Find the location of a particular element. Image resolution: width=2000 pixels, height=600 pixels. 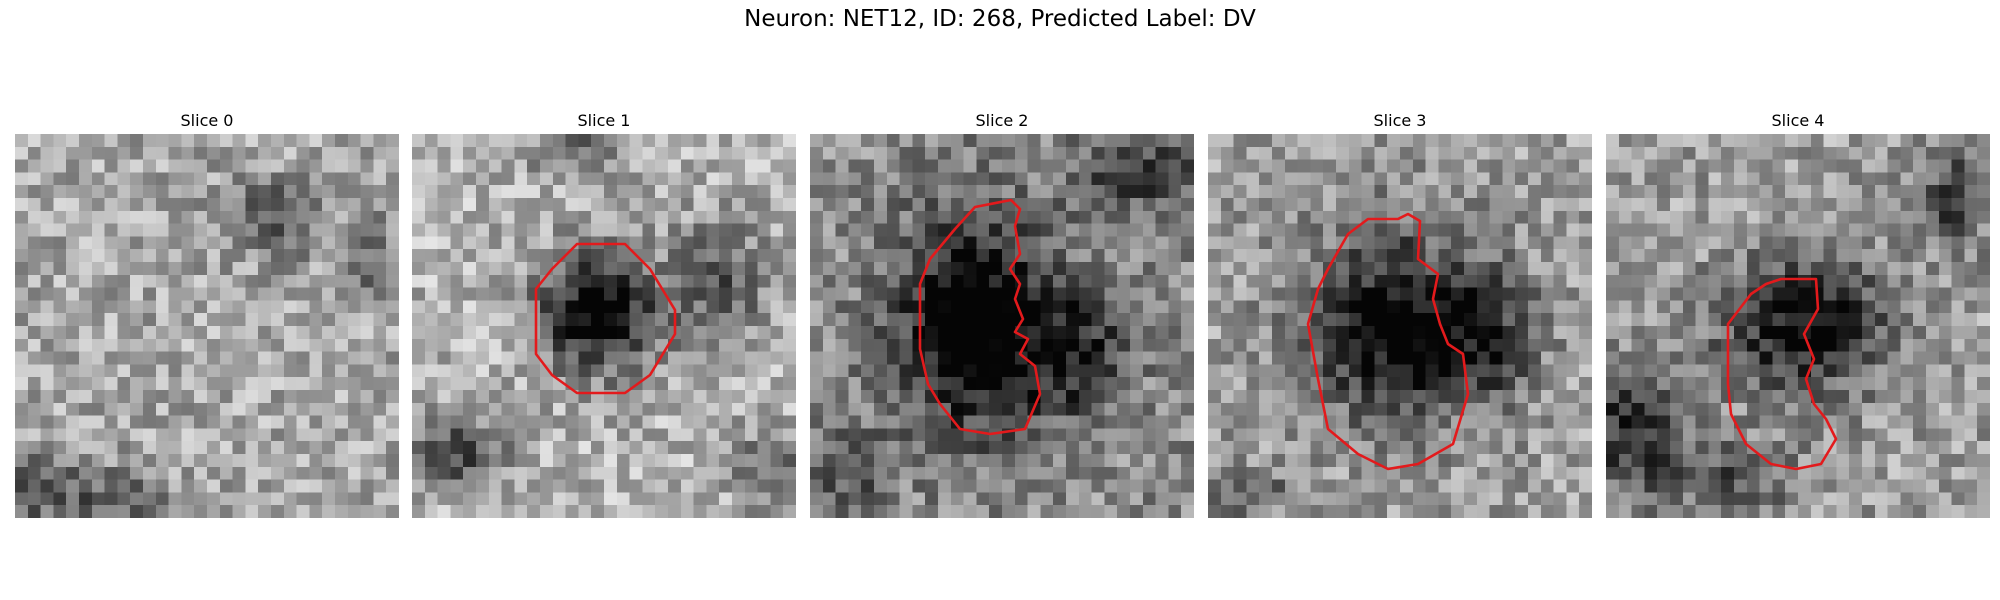

slice-panel-0: Slice 0 is located at coordinates (207, 314).